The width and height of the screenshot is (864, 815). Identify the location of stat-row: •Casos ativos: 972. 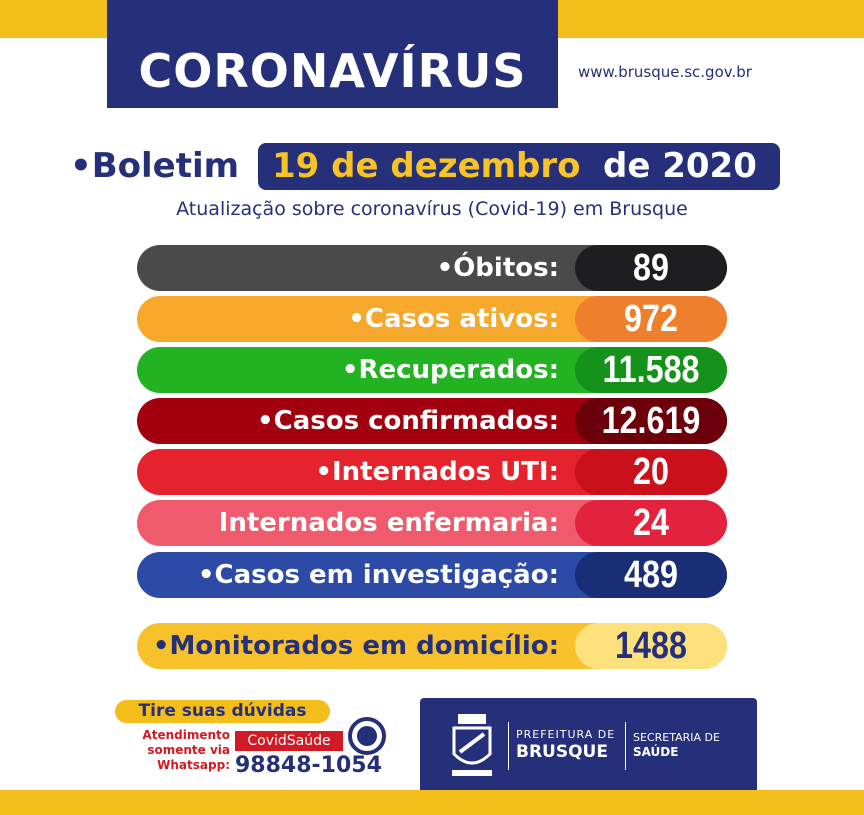
(432, 319).